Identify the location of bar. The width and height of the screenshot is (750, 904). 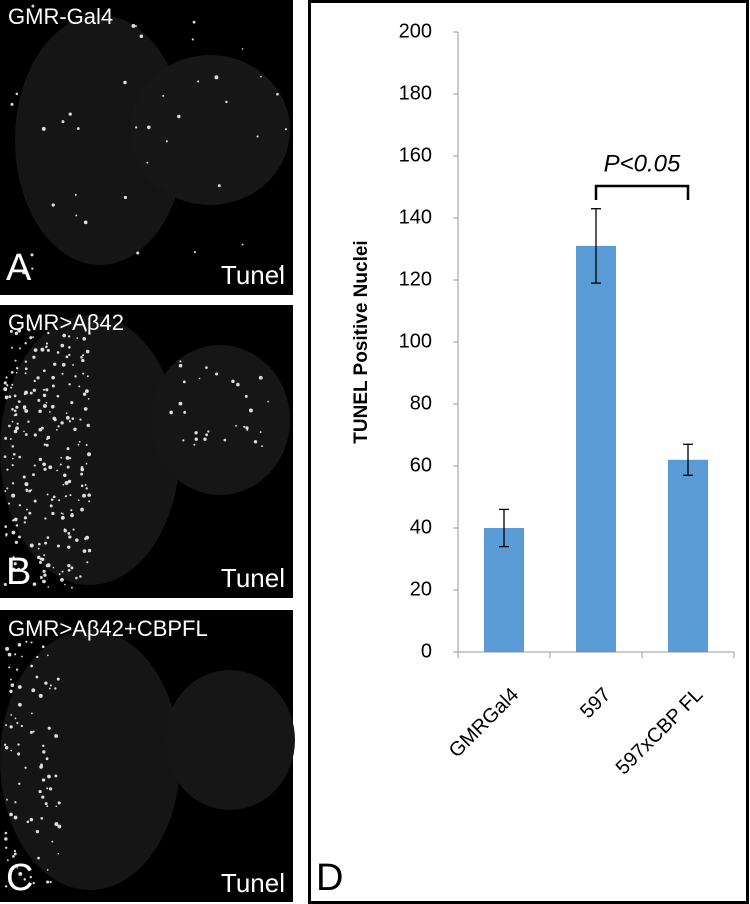
(688, 555).